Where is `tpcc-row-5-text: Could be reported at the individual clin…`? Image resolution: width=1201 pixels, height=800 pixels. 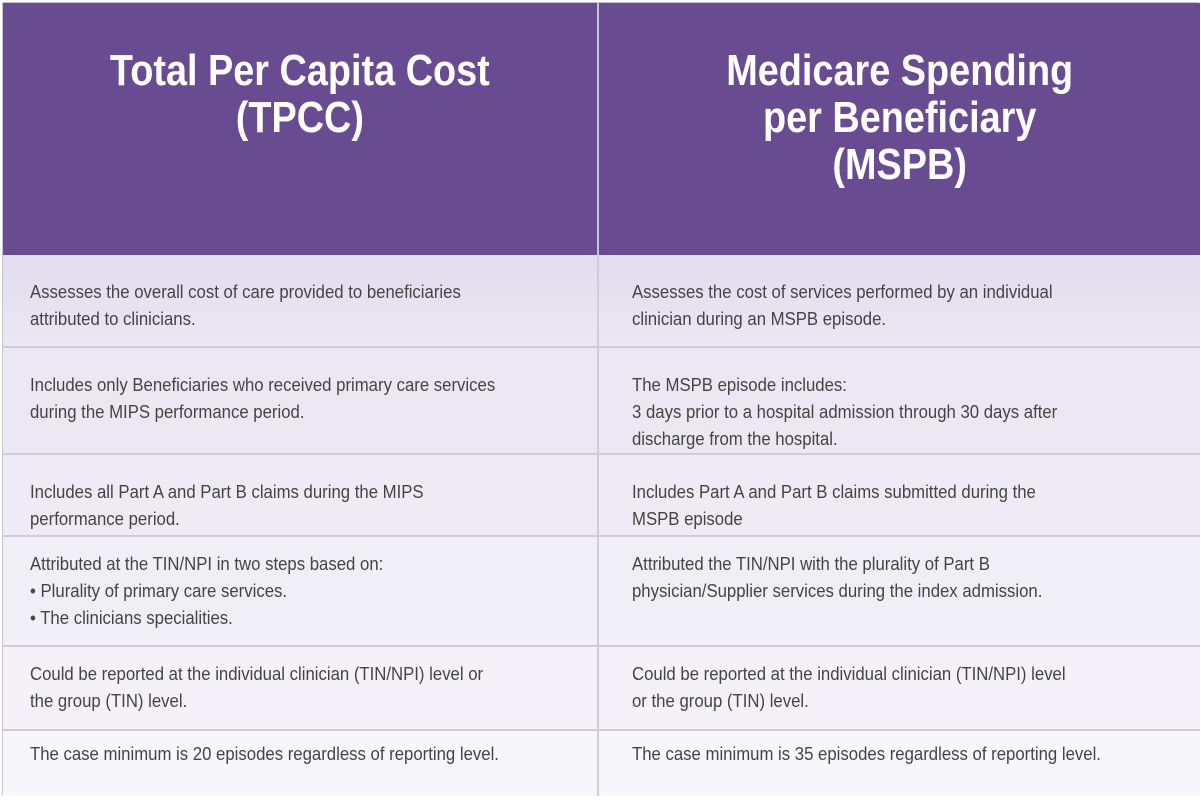
tpcc-row-5-text: Could be reported at the individual clin… is located at coordinates (257, 687).